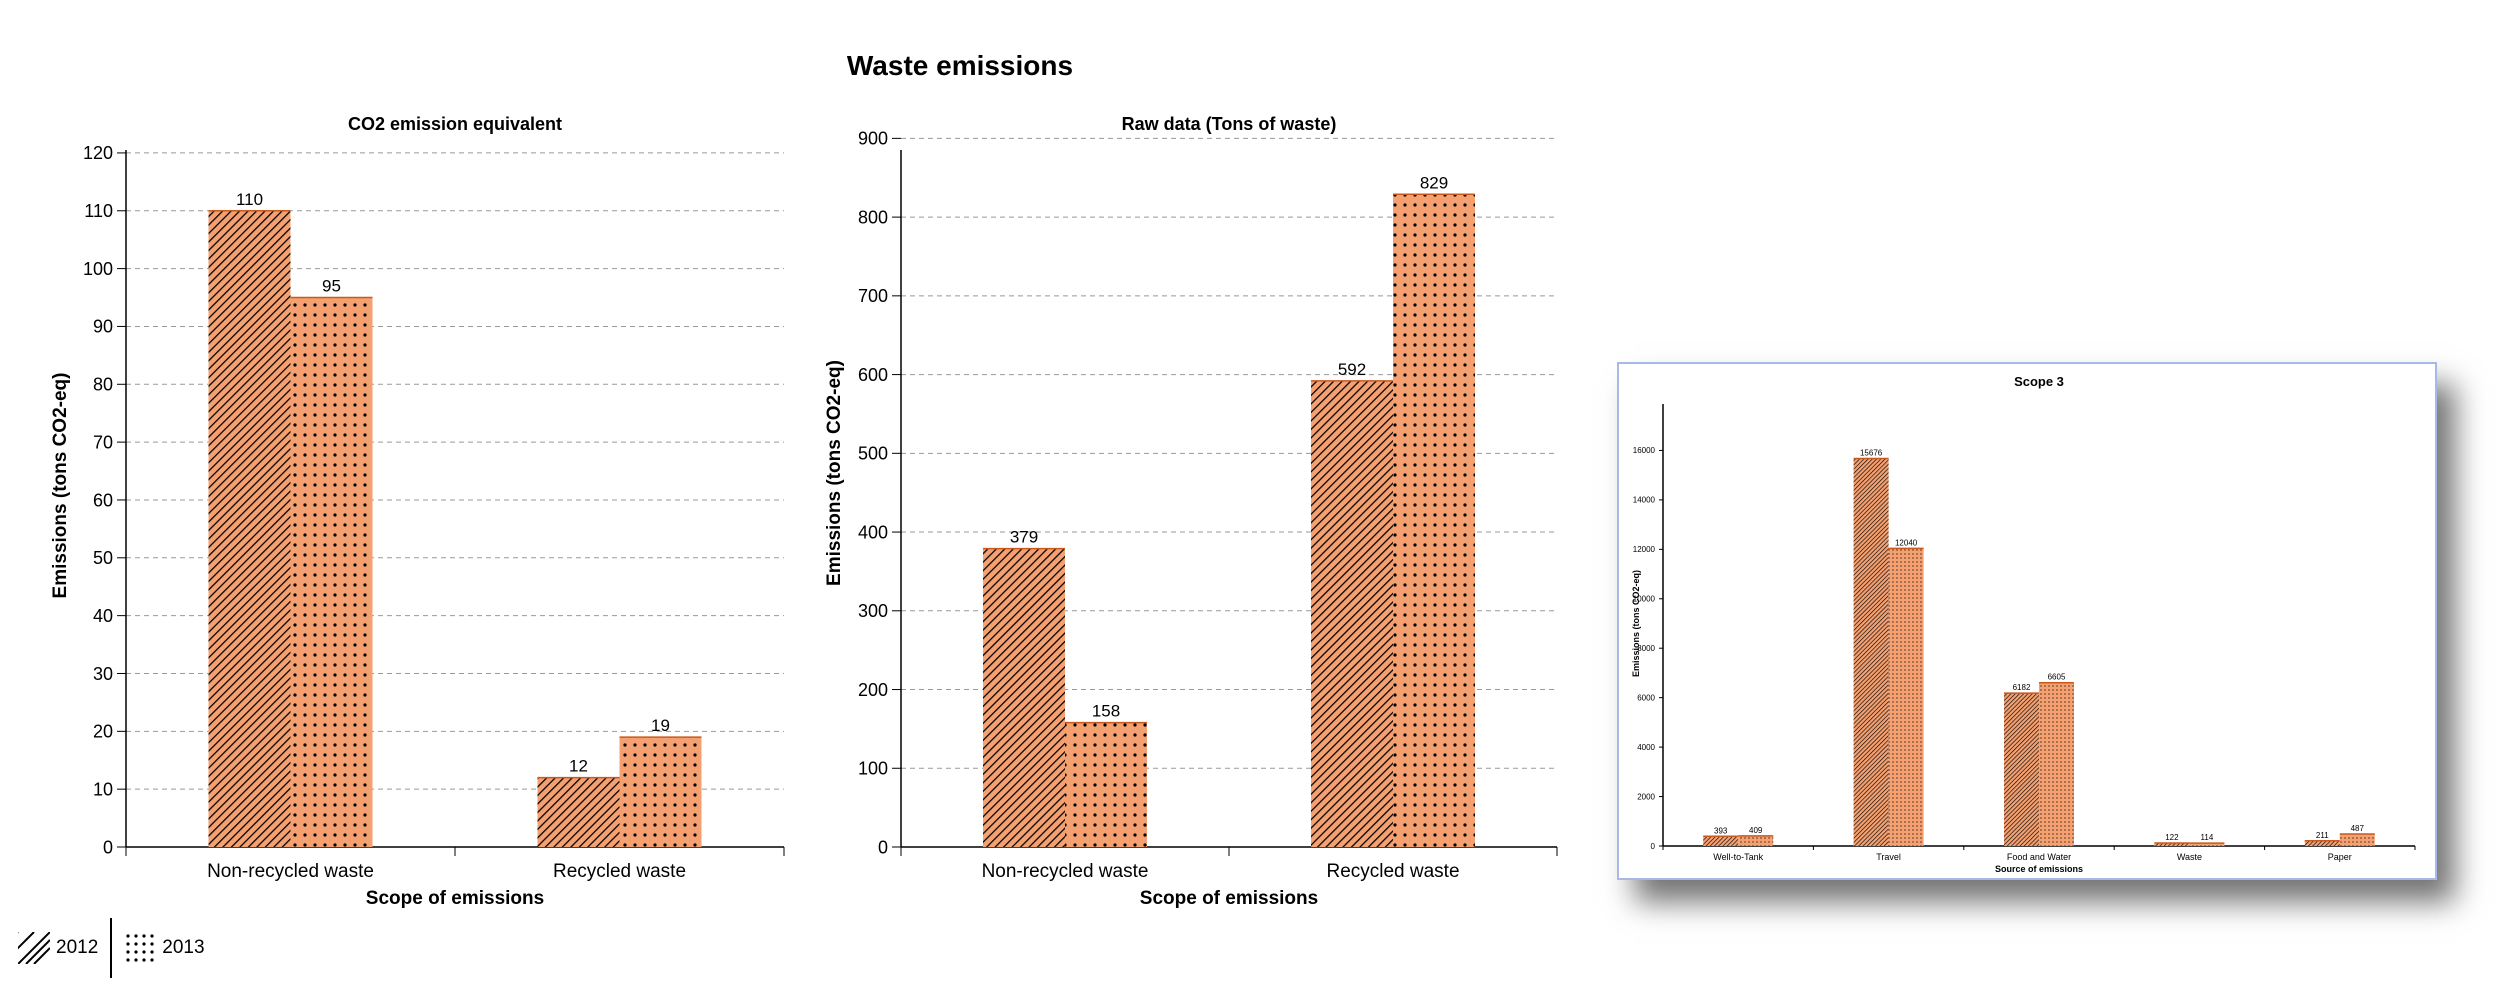 The width and height of the screenshot is (2514, 996). What do you see at coordinates (331, 286) in the screenshot?
I see `data-label: 95` at bounding box center [331, 286].